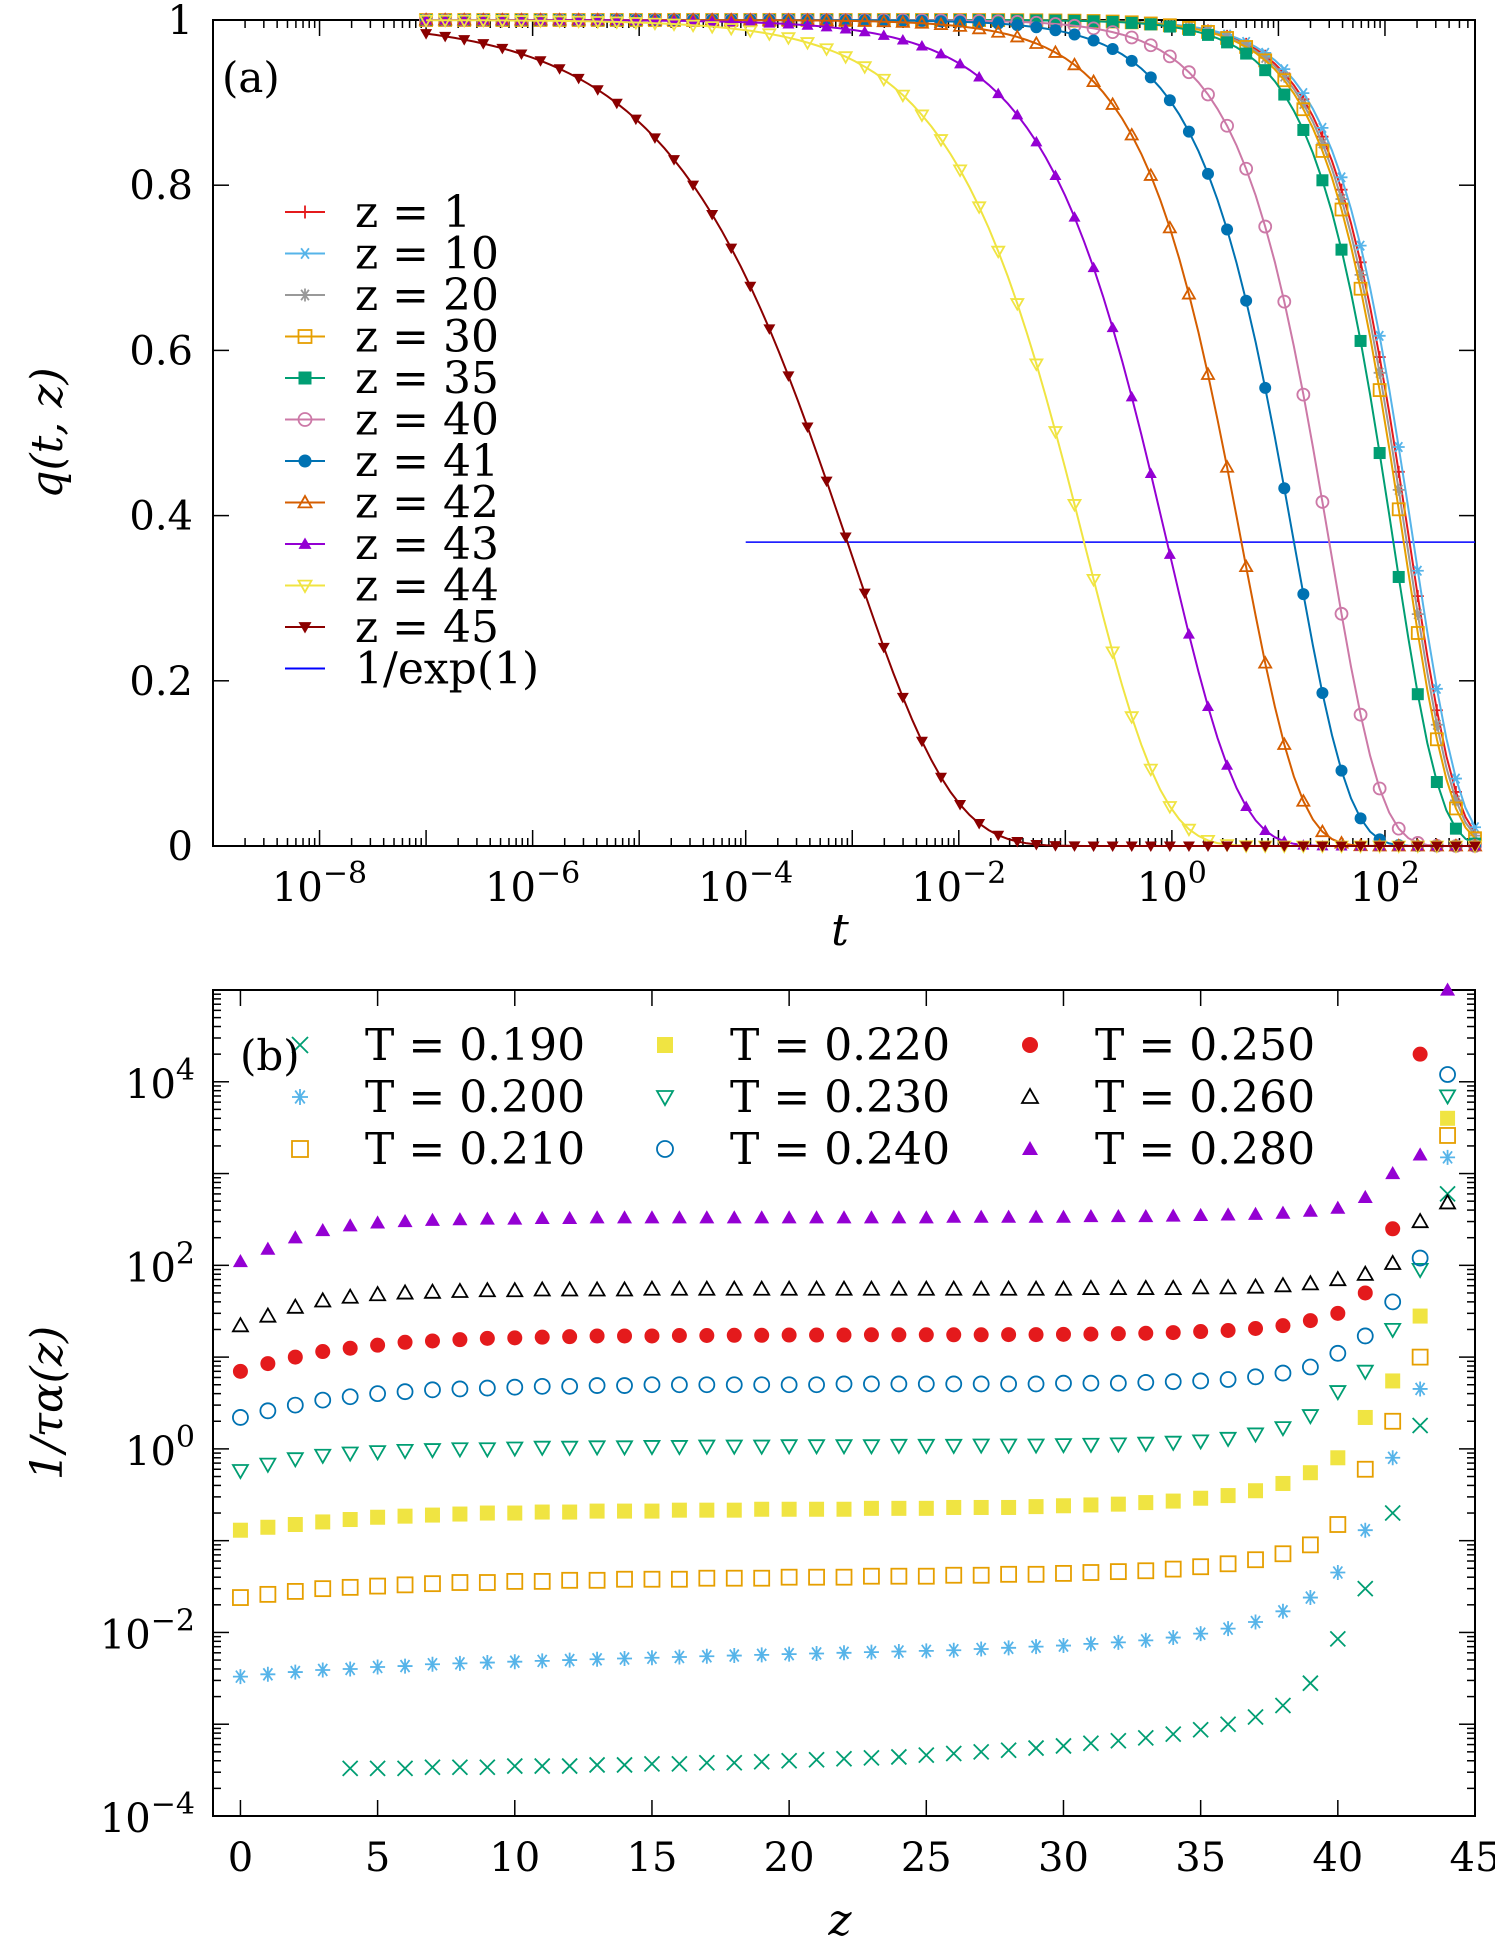 This screenshot has width=1495, height=1940. Describe the element at coordinates (840, 930) in the screenshot. I see `panel-a-xlabel: t` at that location.